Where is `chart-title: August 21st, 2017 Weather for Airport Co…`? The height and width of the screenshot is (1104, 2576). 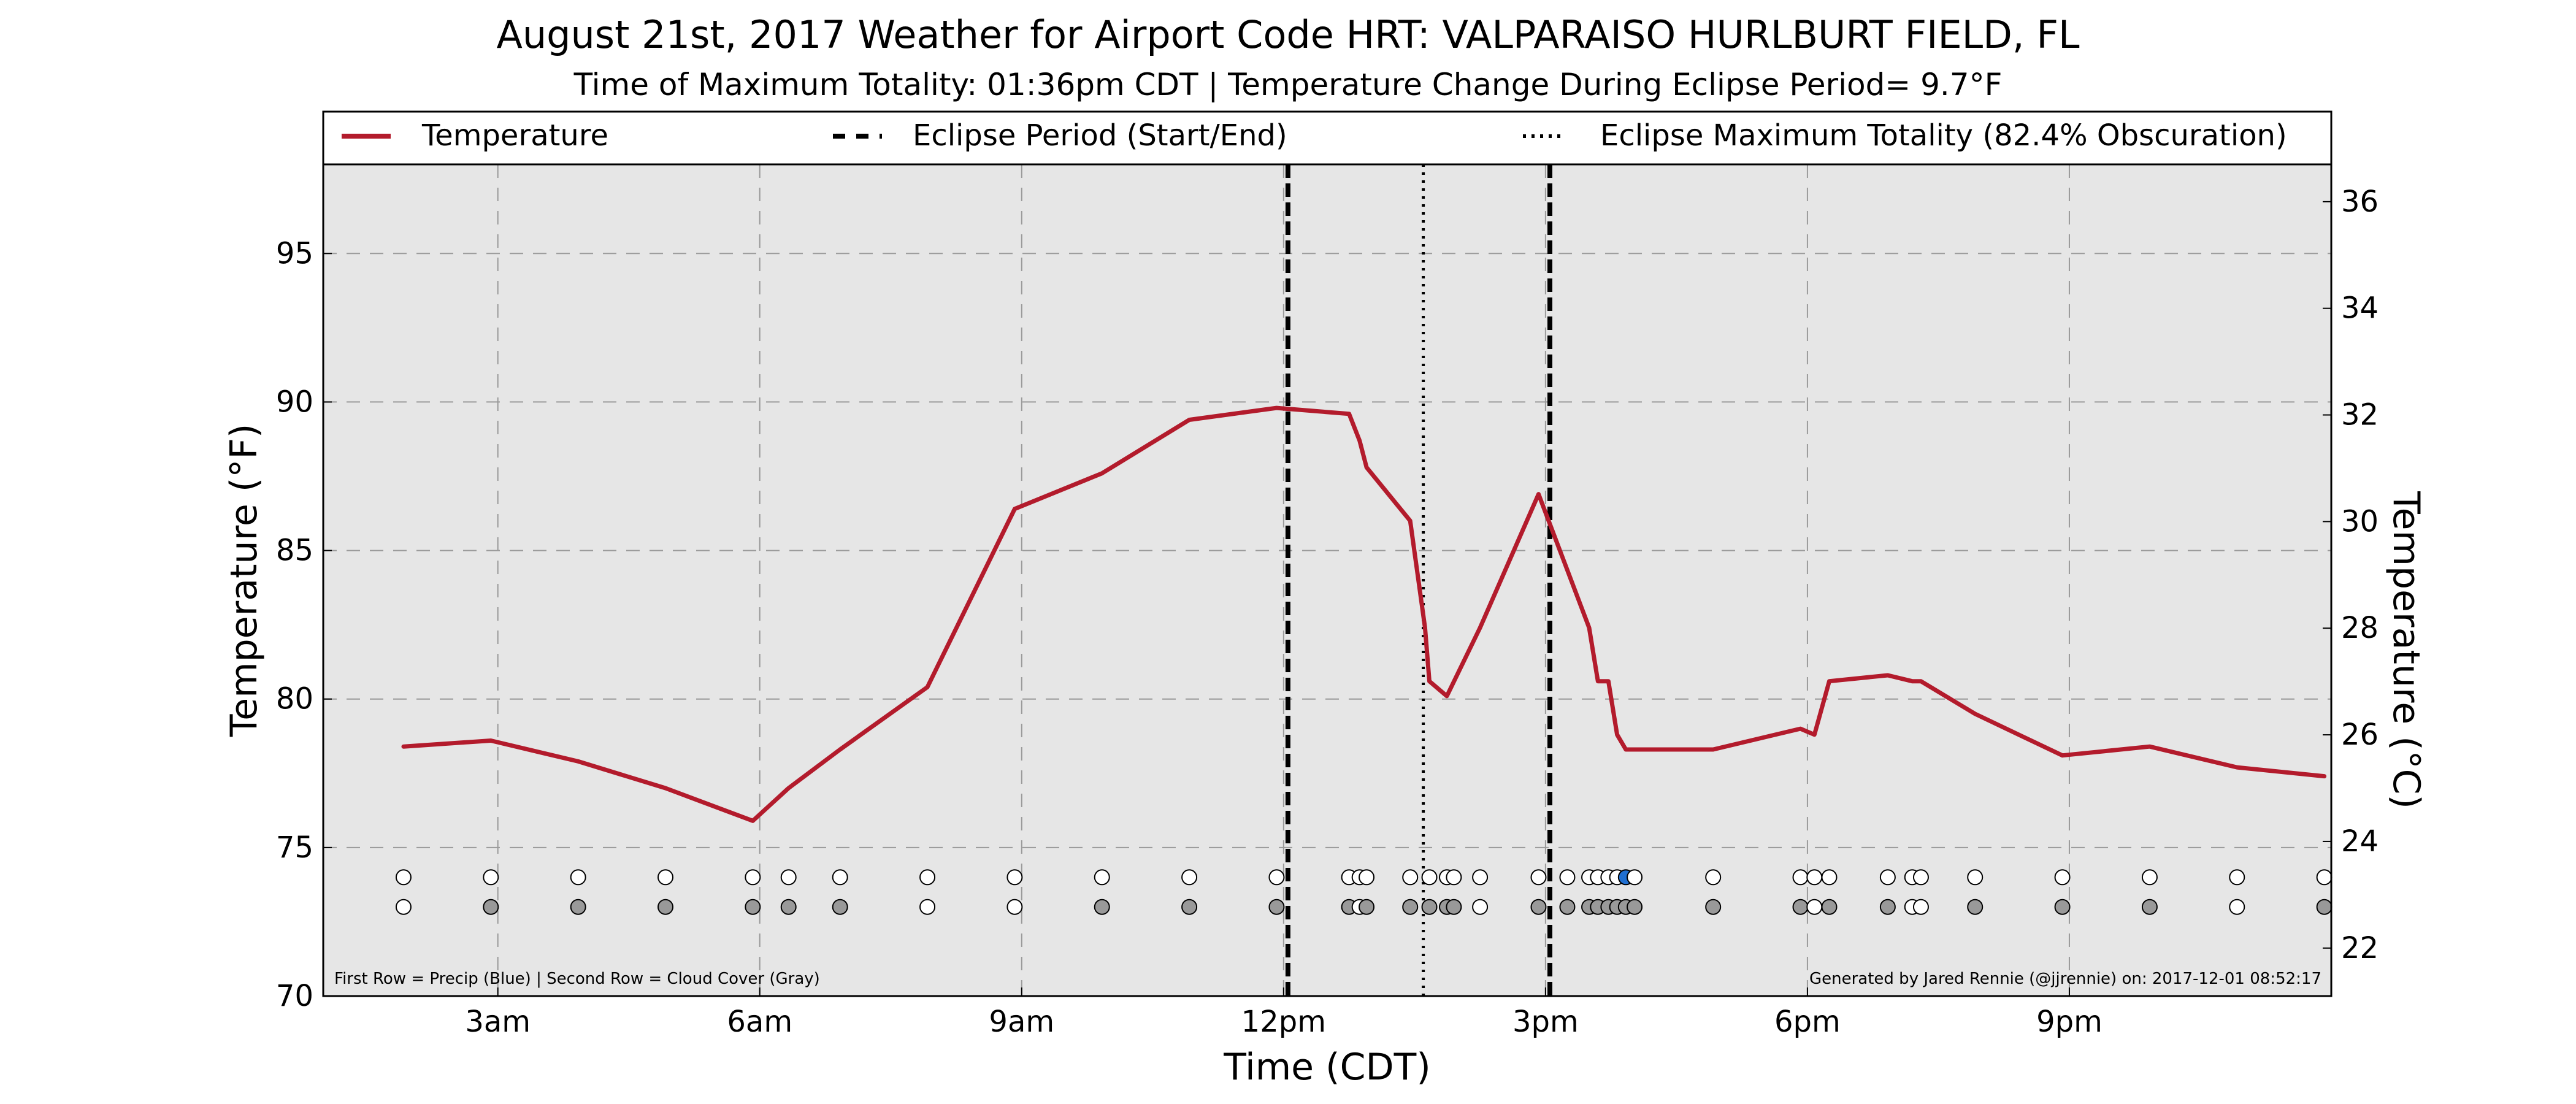 chart-title: August 21st, 2017 Weather for Airport Co… is located at coordinates (1288, 34).